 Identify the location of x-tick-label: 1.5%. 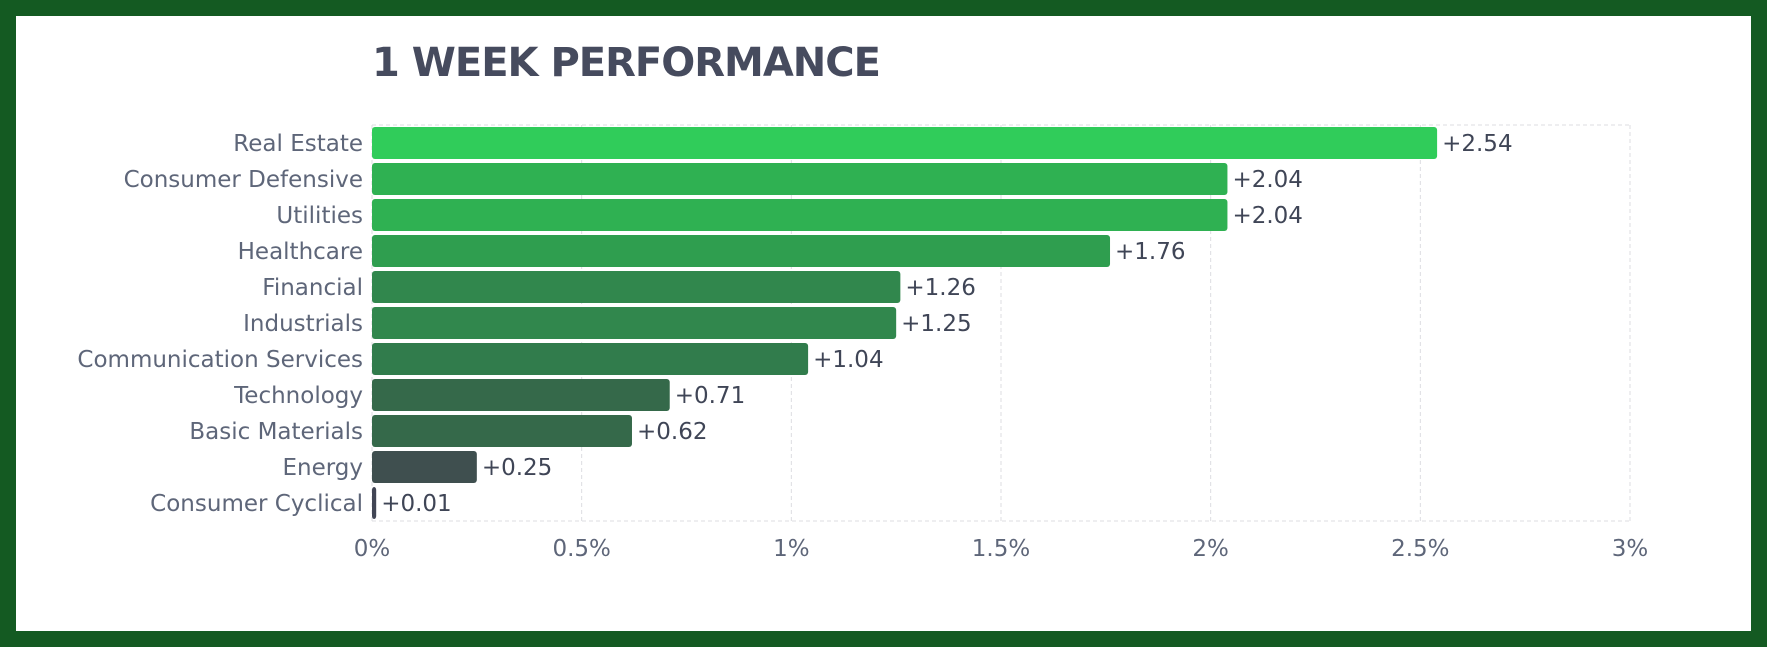
(1001, 549).